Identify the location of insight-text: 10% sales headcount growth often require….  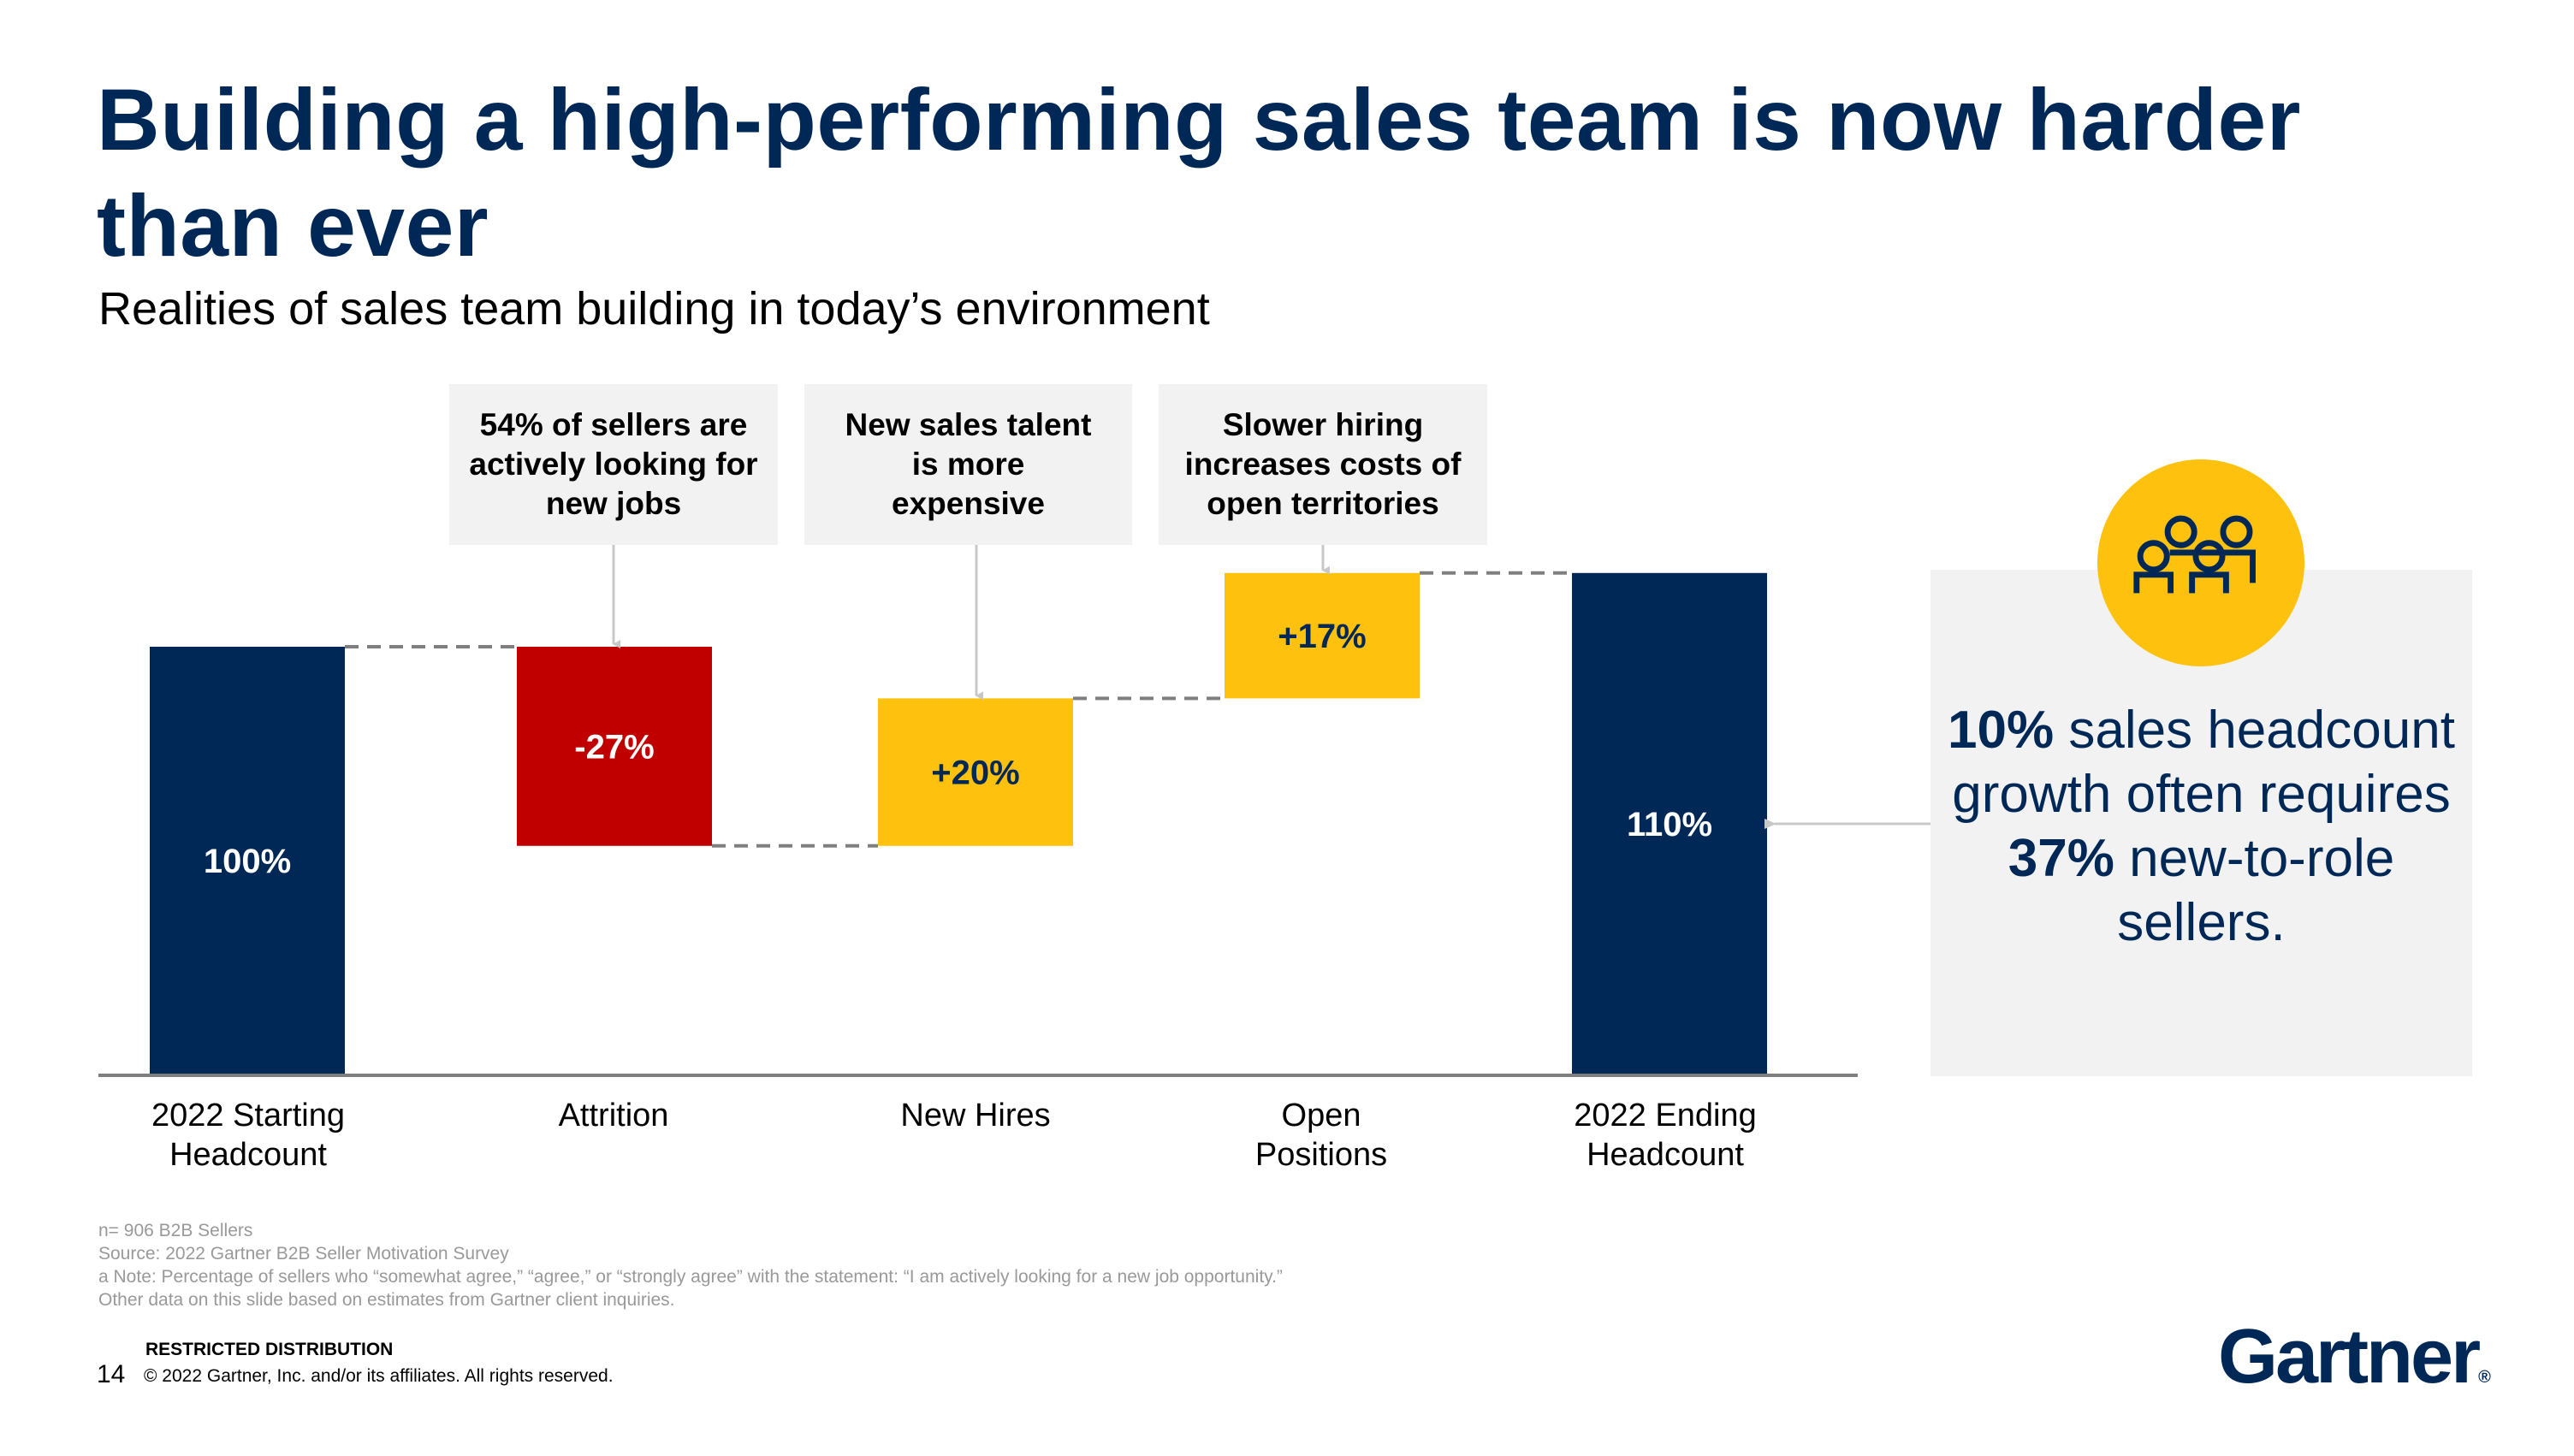
(2201, 826).